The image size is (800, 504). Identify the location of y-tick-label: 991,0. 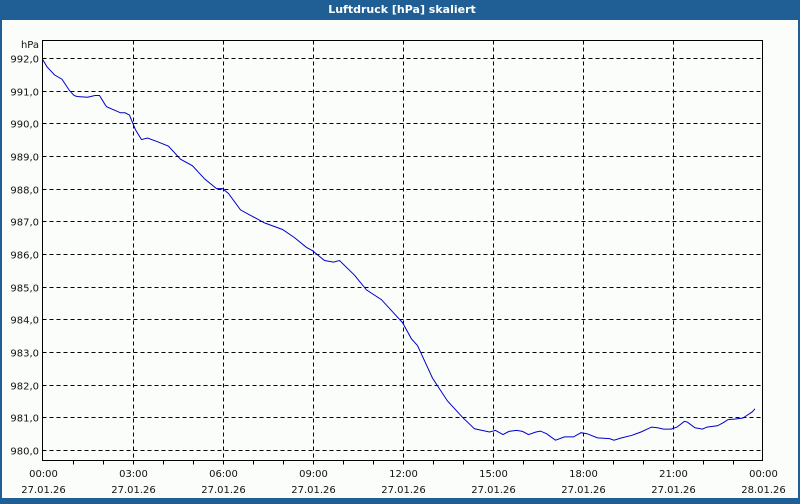
(24, 93).